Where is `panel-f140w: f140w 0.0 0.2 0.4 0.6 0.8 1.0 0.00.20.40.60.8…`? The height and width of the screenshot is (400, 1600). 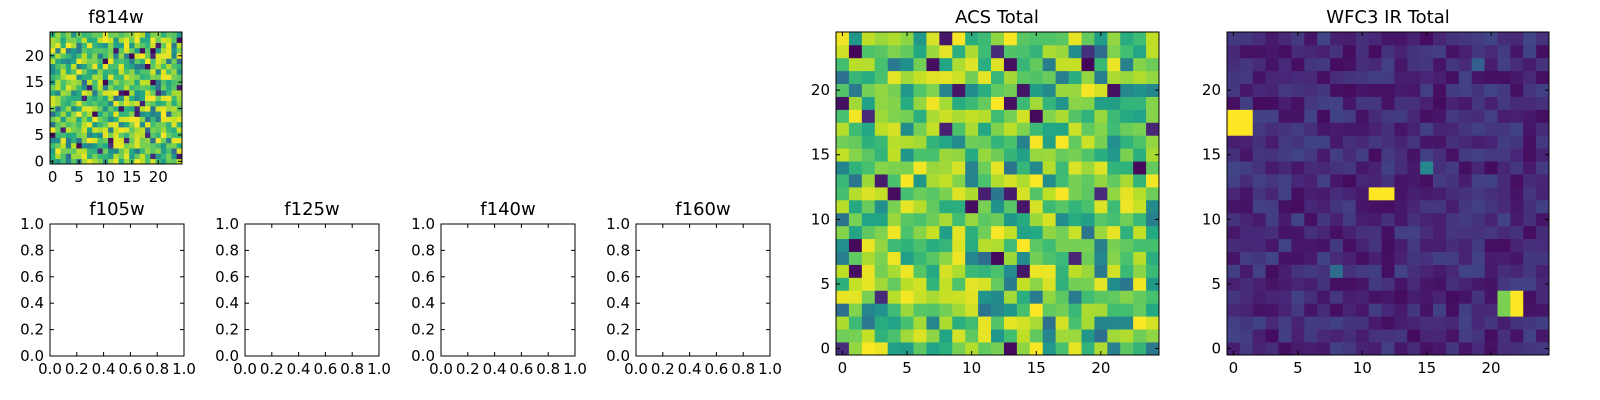
panel-f140w: f140w 0.0 0.2 0.4 0.6 0.8 1.0 0.00.20.40.60.8… is located at coordinates (499, 288).